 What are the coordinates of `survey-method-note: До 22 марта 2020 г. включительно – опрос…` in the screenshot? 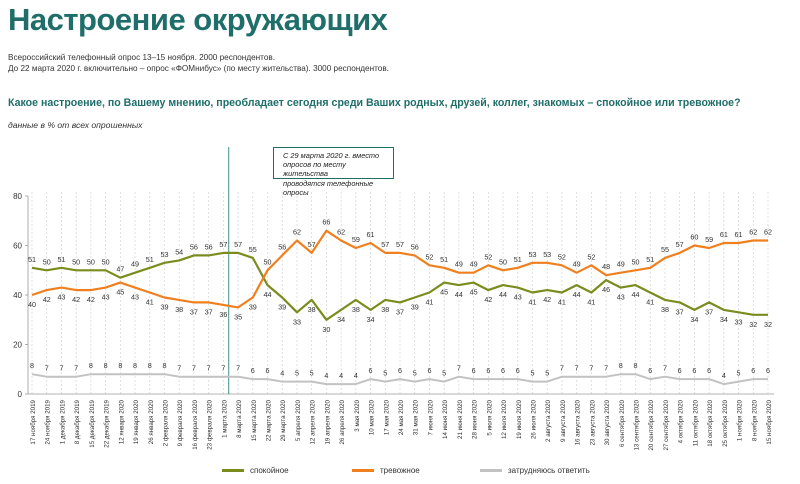 It's located at (198, 68).